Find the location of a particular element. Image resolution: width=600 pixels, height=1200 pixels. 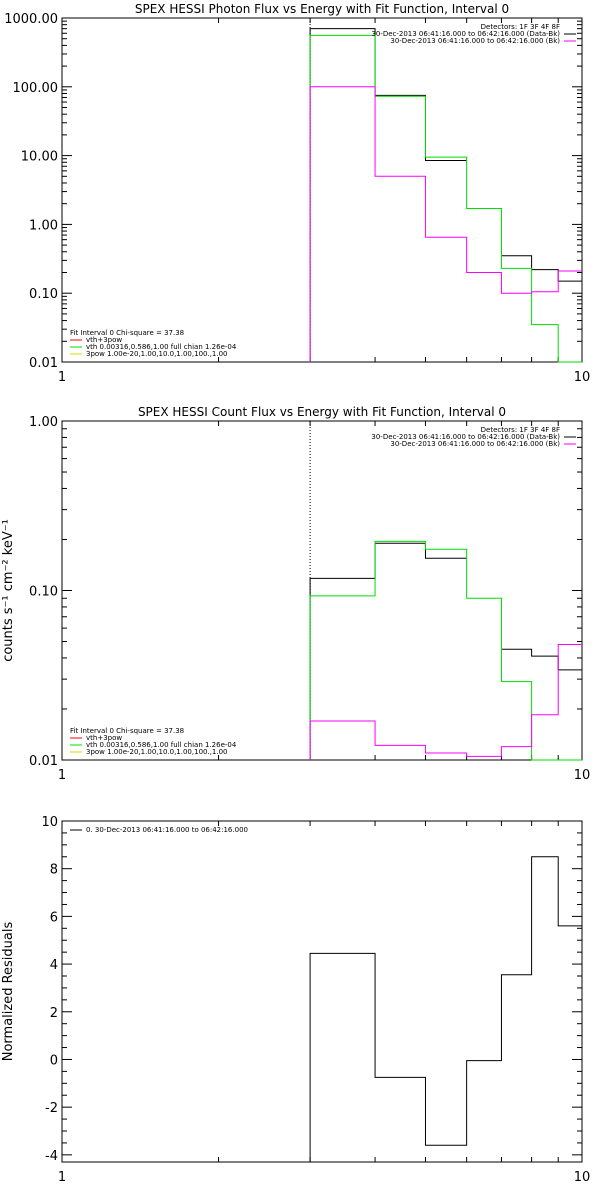

y-tick-label: 4 is located at coordinates (54, 965).